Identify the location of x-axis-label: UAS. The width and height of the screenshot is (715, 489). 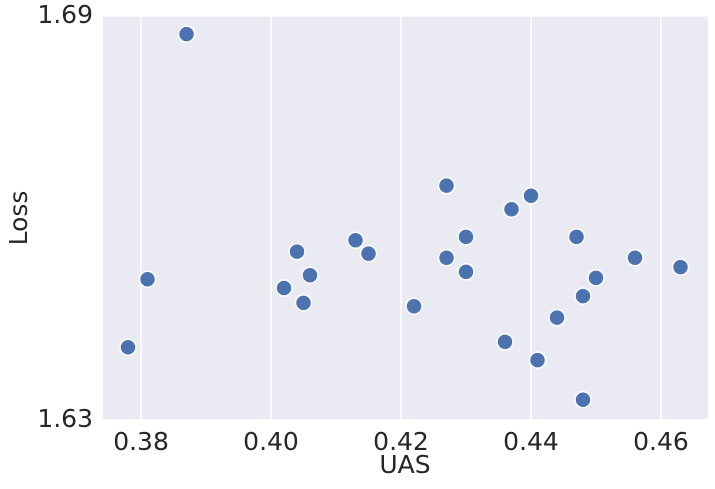
(404, 464).